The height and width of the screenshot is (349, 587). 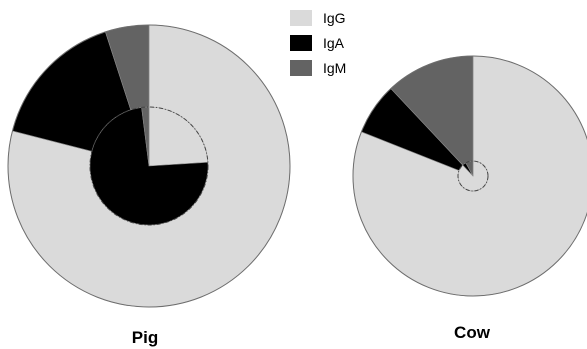 I want to click on legend-swatch-igg, so click(x=301, y=18).